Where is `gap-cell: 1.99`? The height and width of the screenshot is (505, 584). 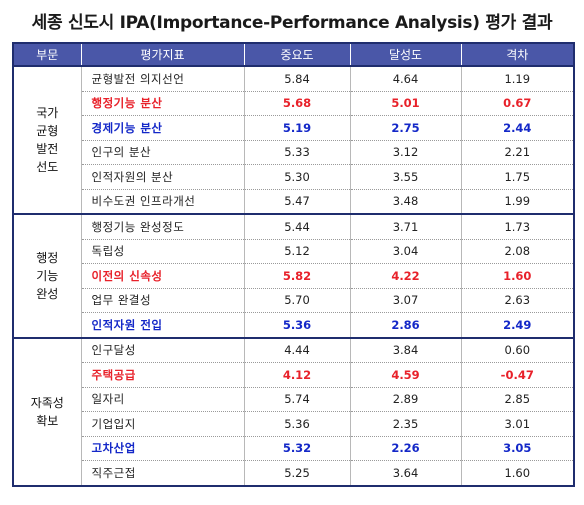
gap-cell: 1.99 is located at coordinates (517, 202).